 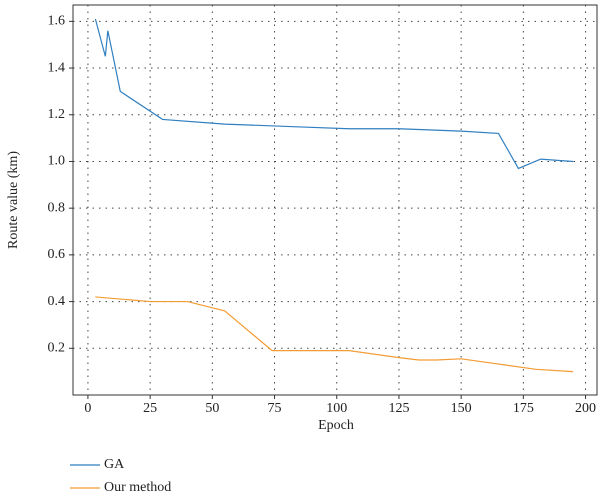 I want to click on x-tick-label: 0, so click(x=87, y=408).